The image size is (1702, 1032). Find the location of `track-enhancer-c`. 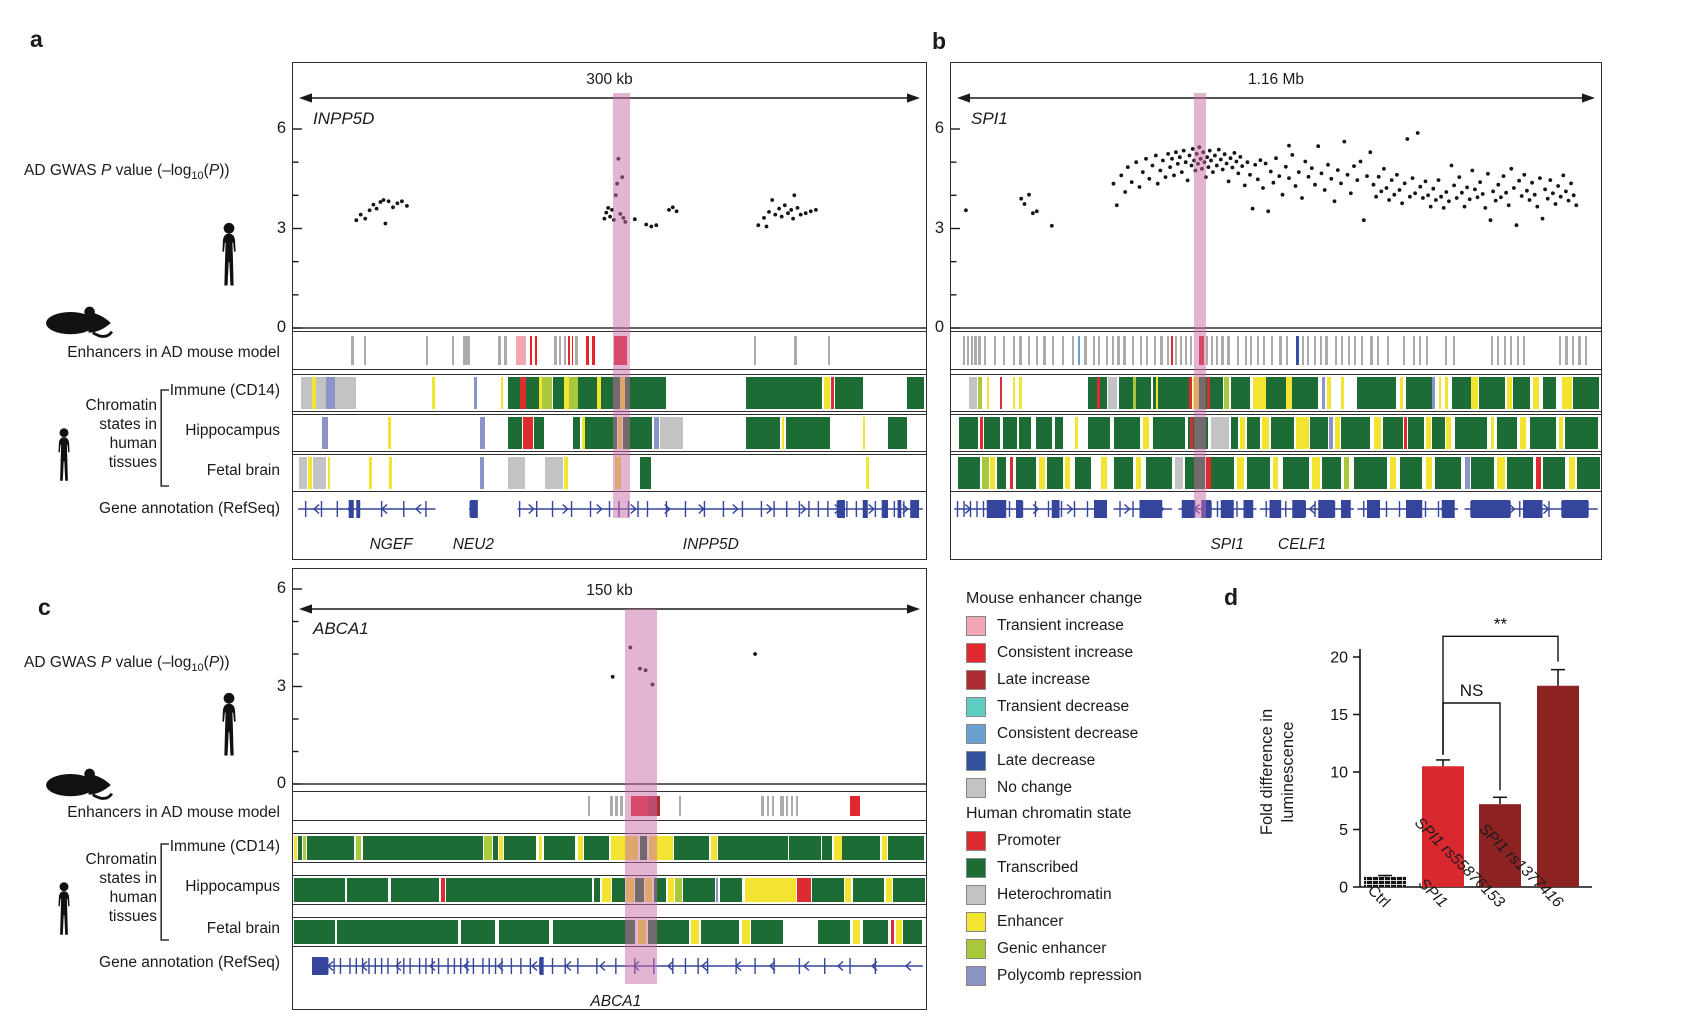

track-enhancer-c is located at coordinates (609, 806).